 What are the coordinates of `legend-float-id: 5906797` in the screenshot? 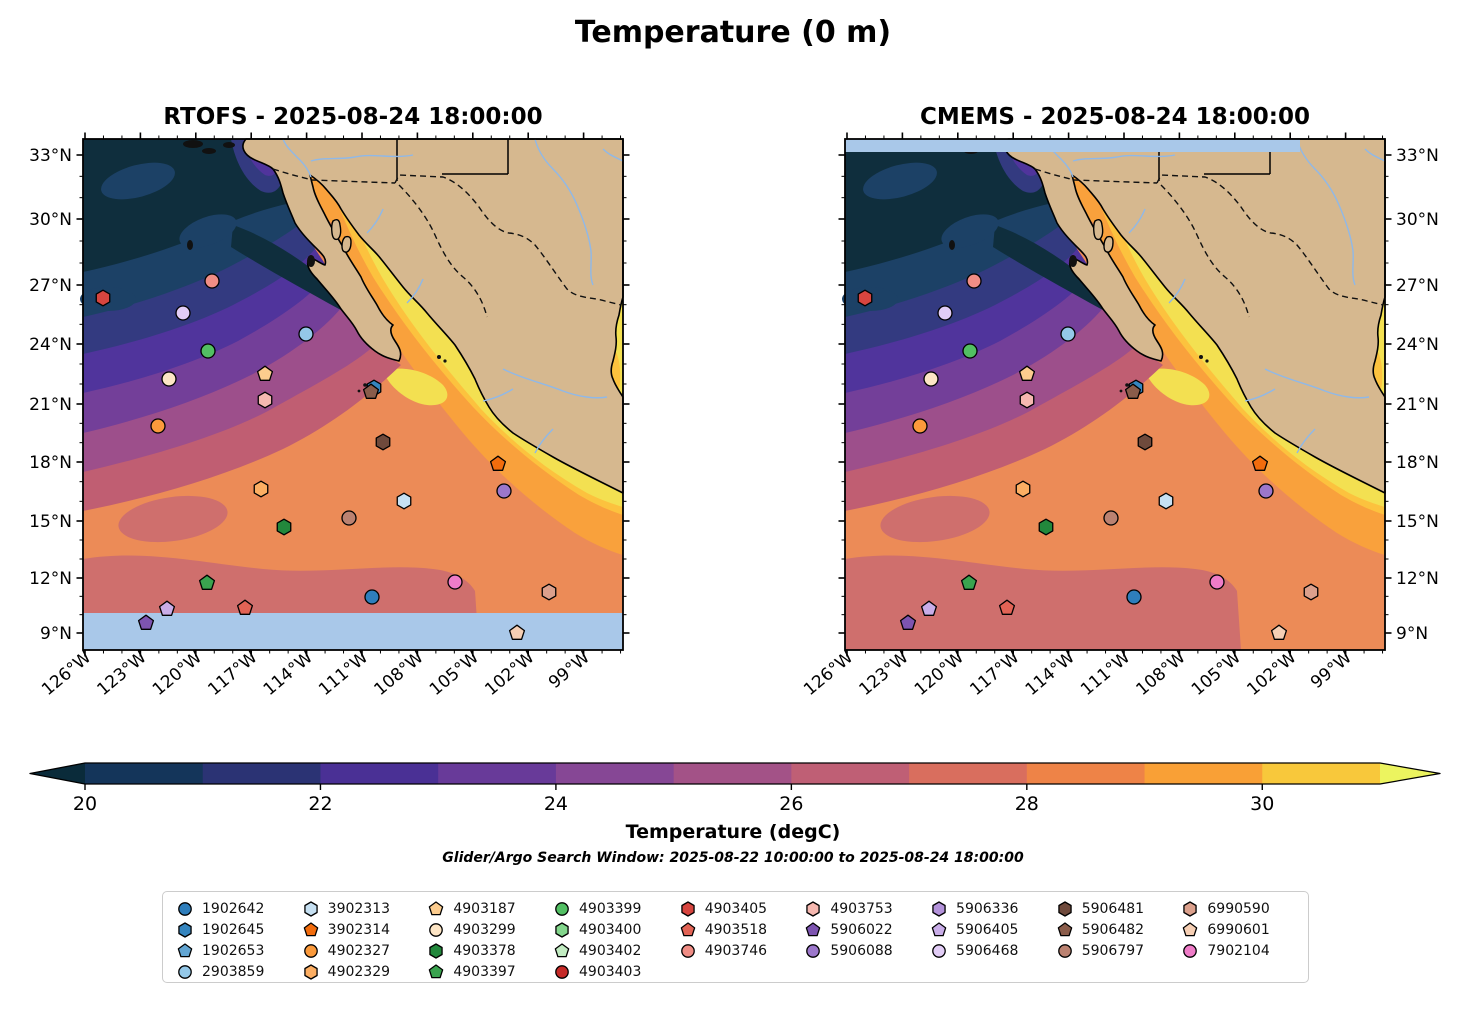 It's located at (1113, 950).